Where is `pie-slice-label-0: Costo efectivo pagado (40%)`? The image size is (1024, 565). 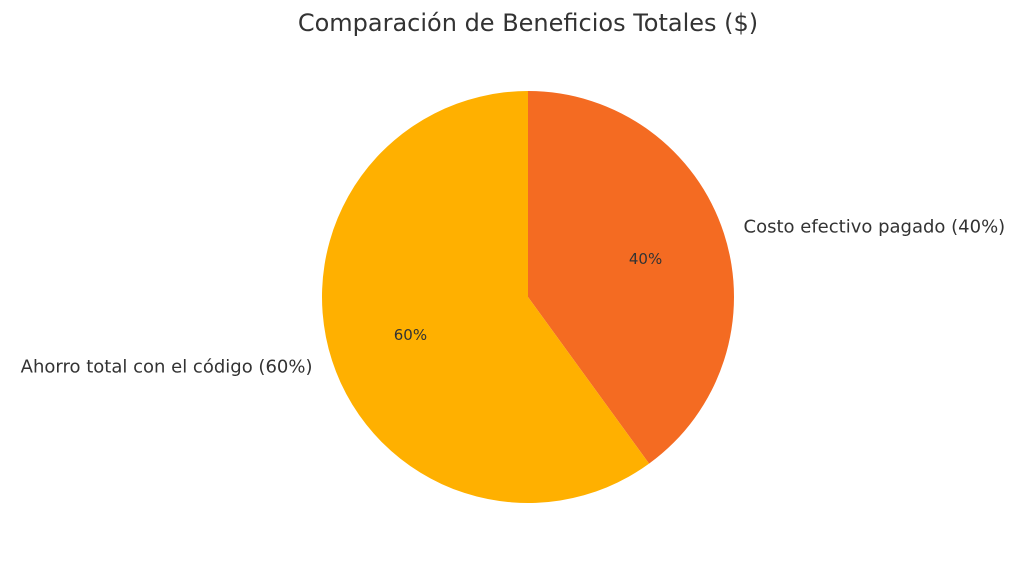
pie-slice-label-0: Costo efectivo pagado (40%) is located at coordinates (875, 226).